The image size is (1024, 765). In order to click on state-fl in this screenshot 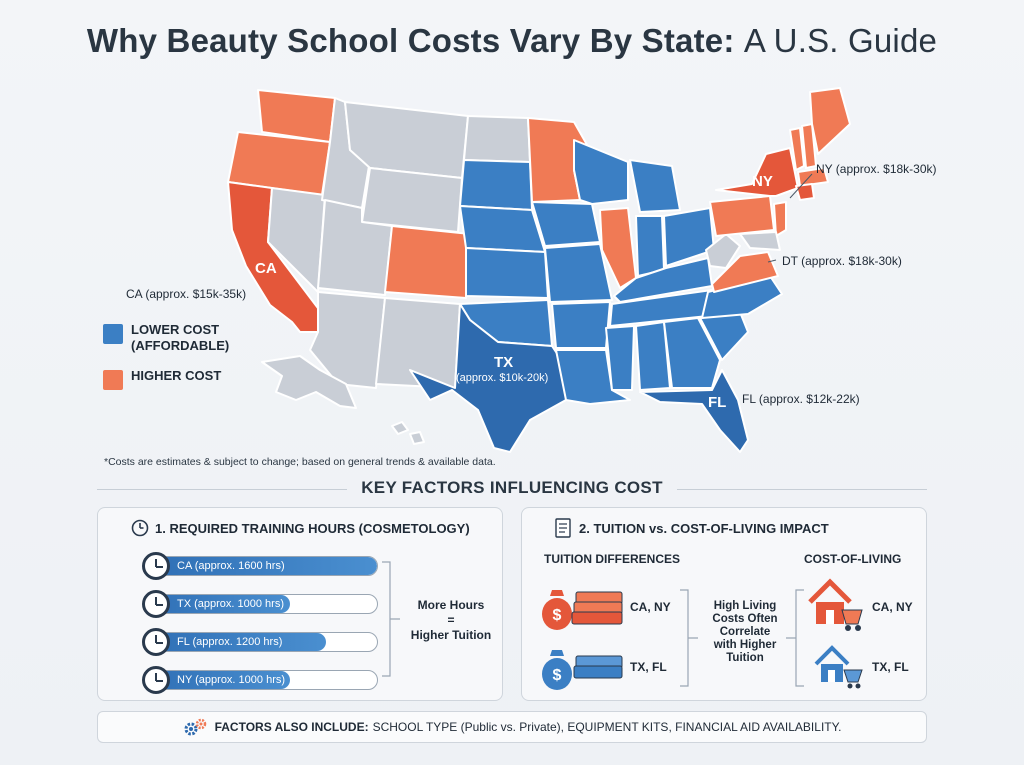, I will do `click(694, 411)`.